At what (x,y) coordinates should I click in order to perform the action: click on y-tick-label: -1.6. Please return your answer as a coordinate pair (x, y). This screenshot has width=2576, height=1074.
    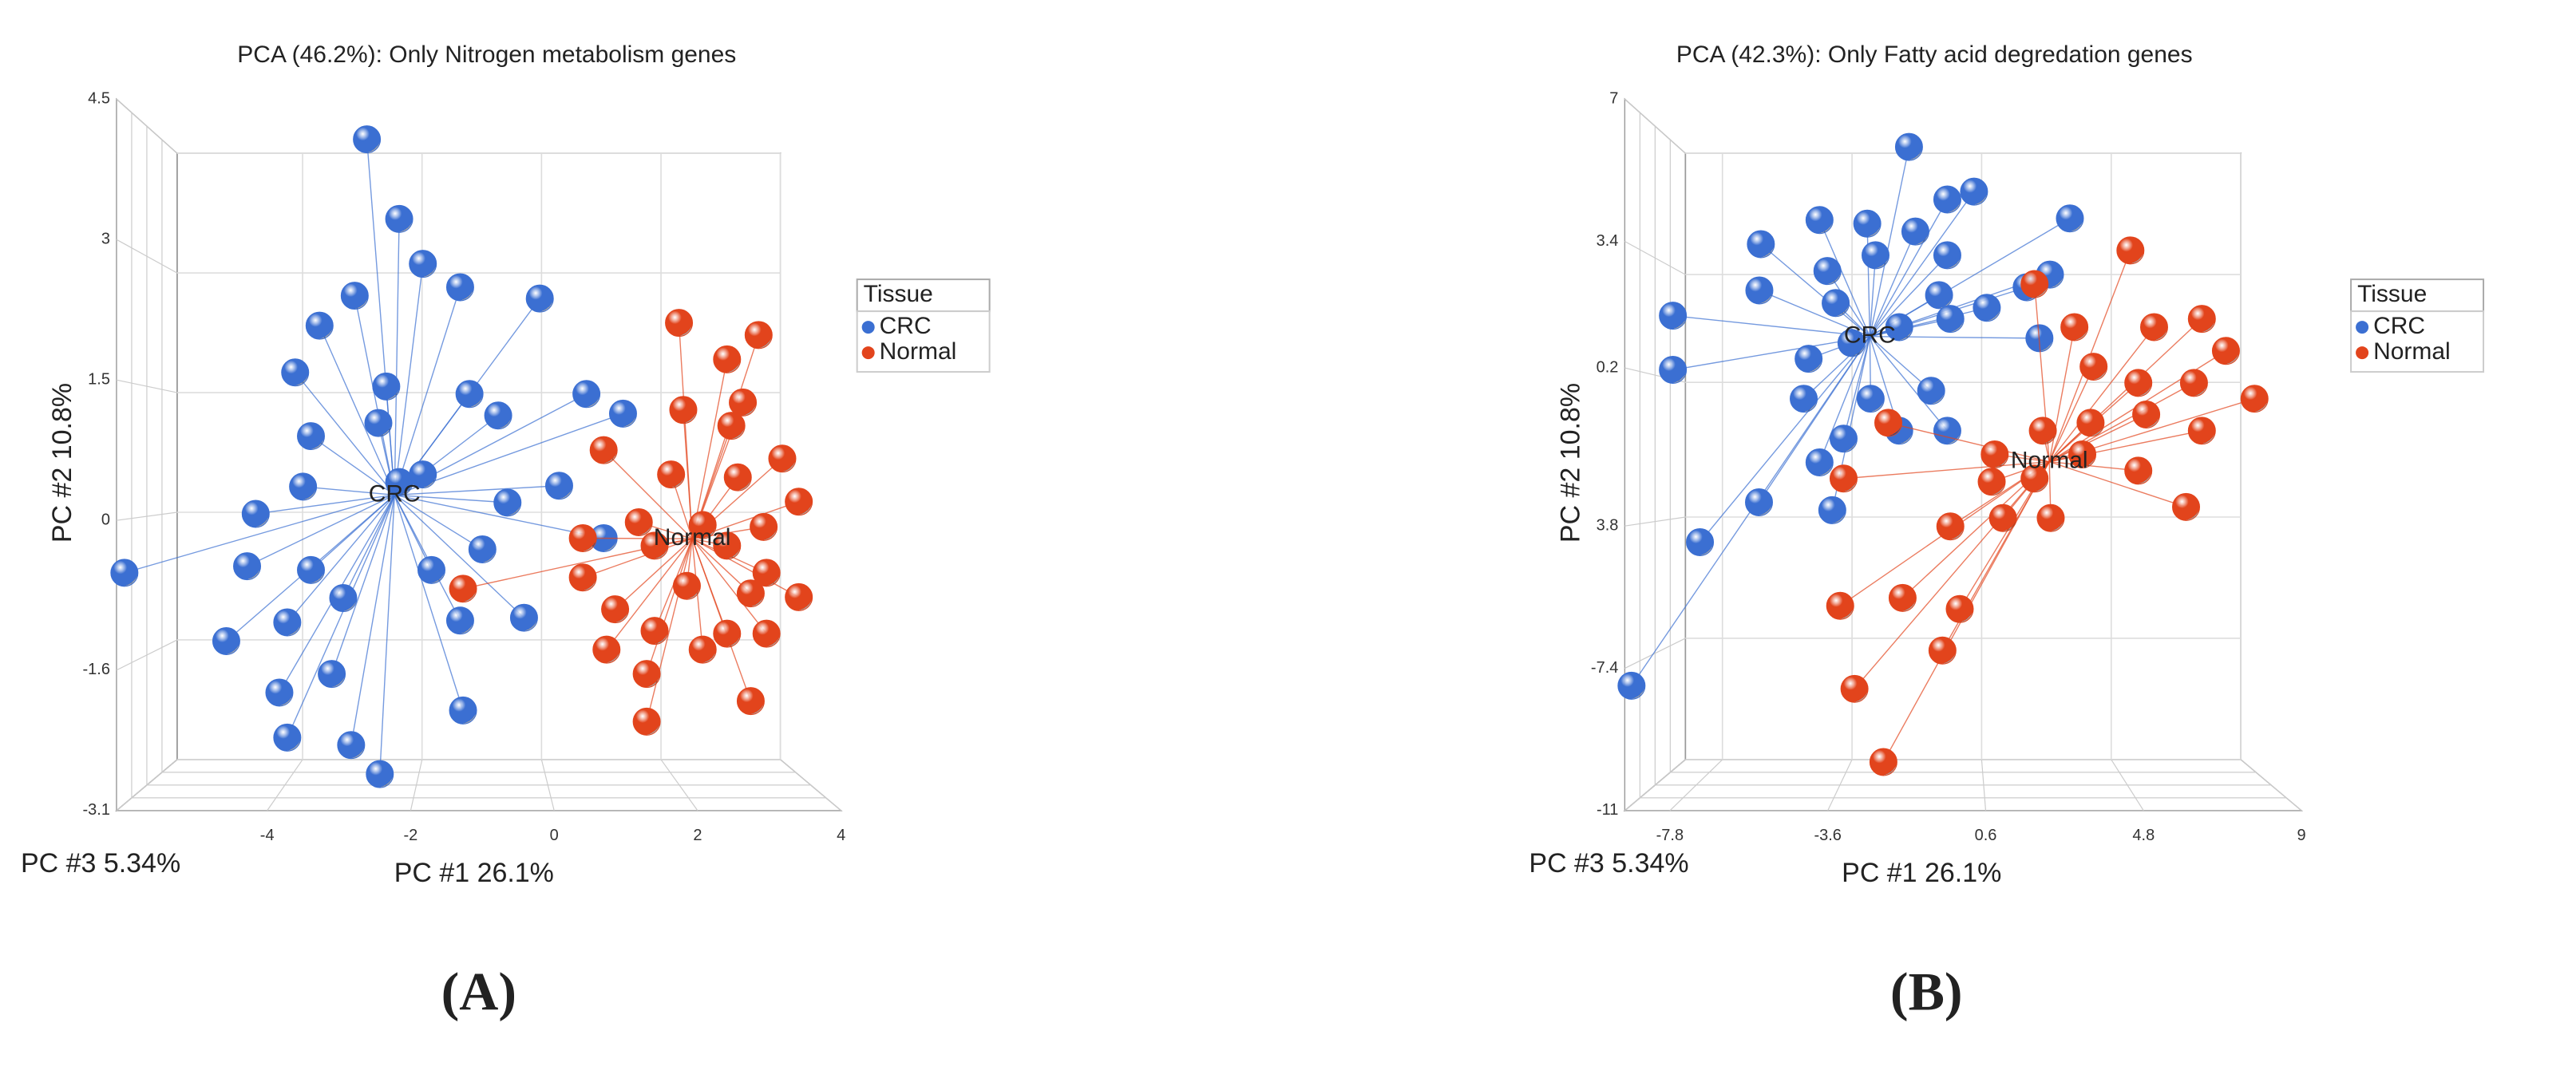
    Looking at the image, I should click on (97, 669).